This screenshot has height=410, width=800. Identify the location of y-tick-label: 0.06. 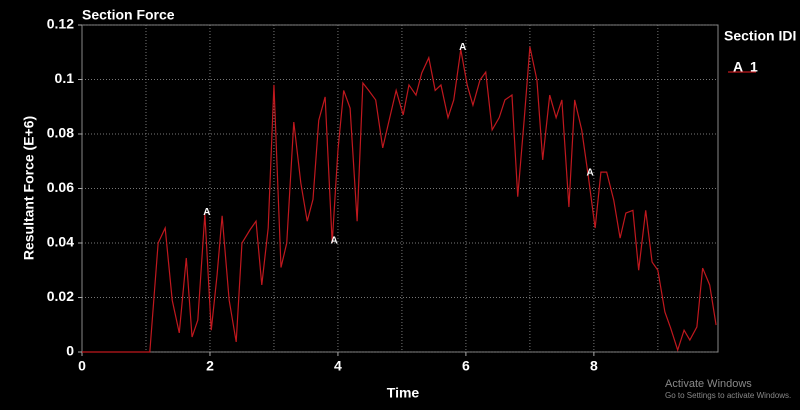
(60, 187).